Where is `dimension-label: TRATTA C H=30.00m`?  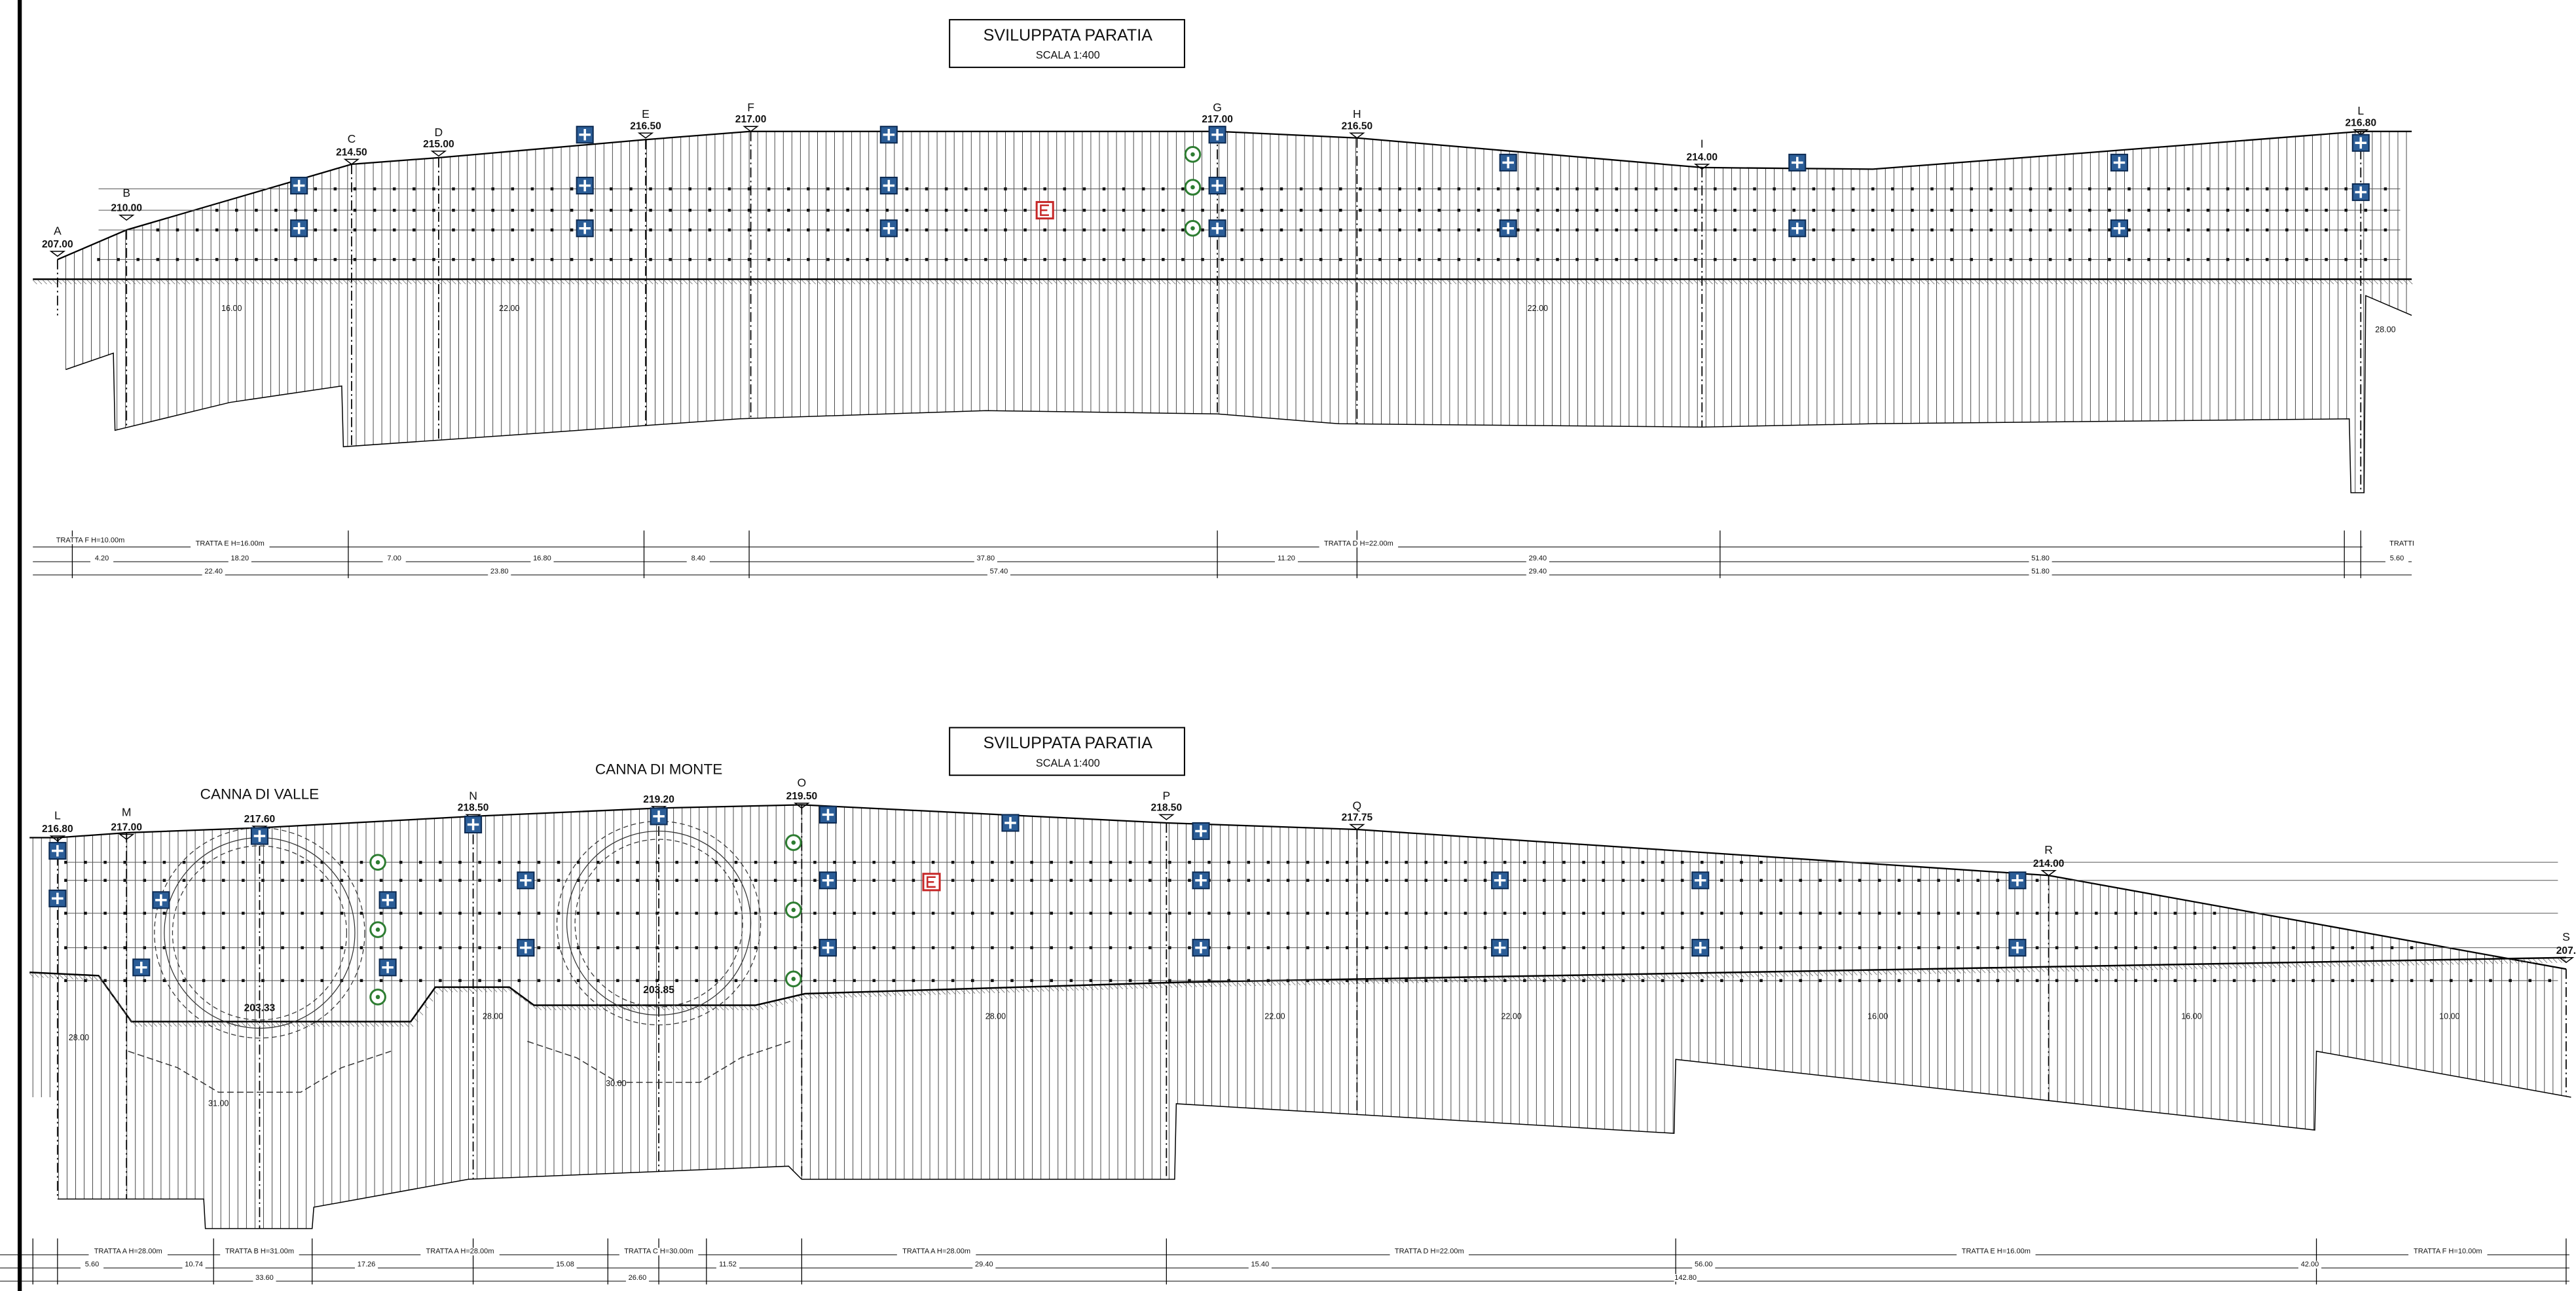 dimension-label: TRATTA C H=30.00m is located at coordinates (658, 1252).